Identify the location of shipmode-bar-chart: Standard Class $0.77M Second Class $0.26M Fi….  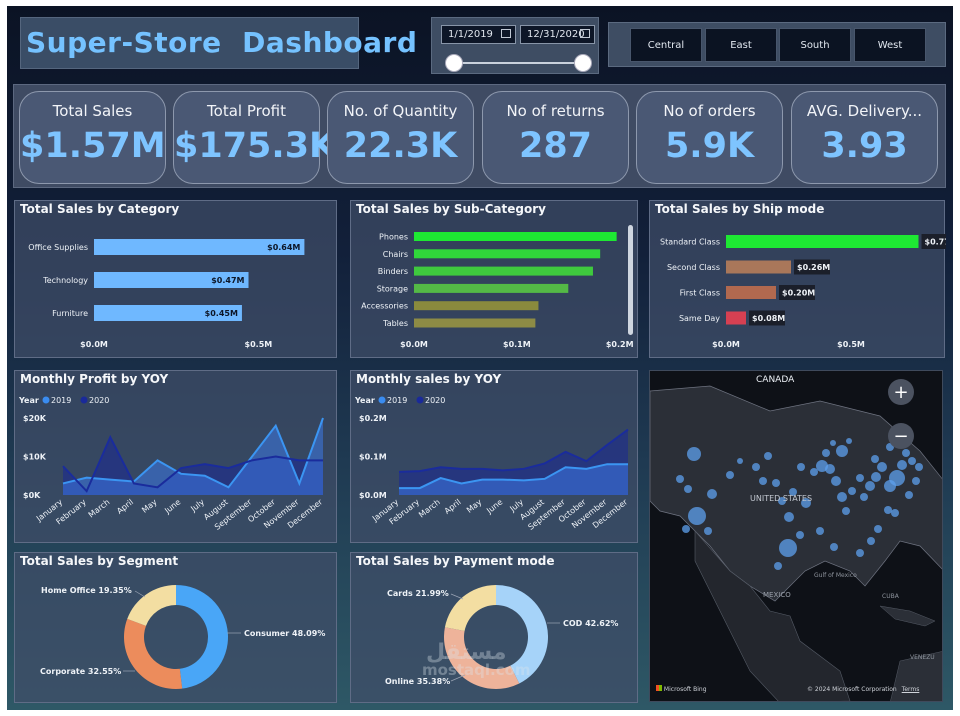
(798, 280).